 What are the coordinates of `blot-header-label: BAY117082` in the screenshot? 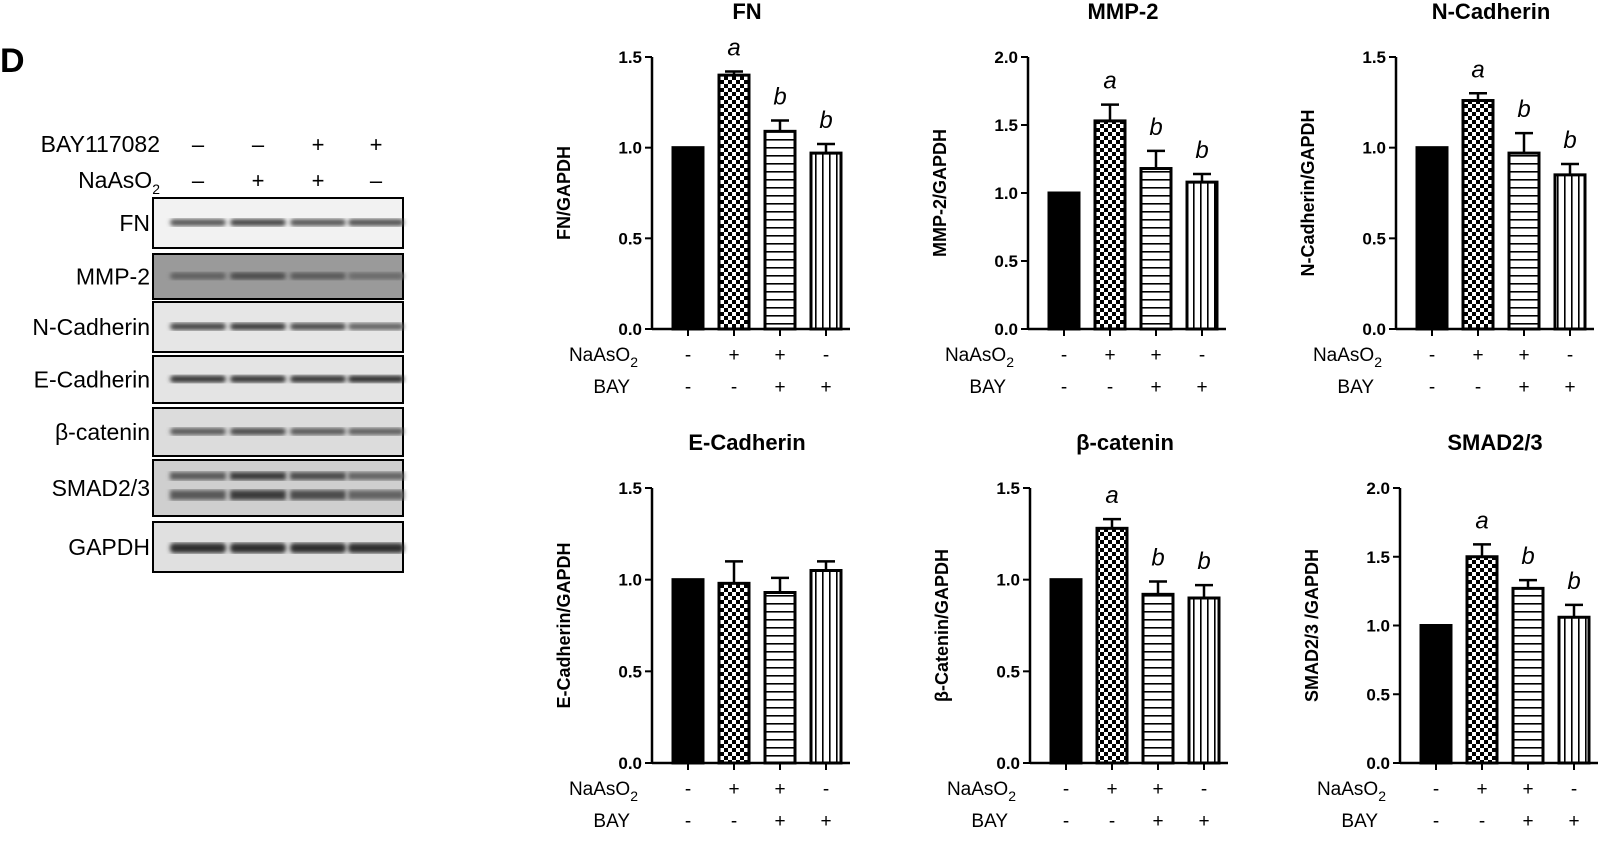 It's located at (100, 144).